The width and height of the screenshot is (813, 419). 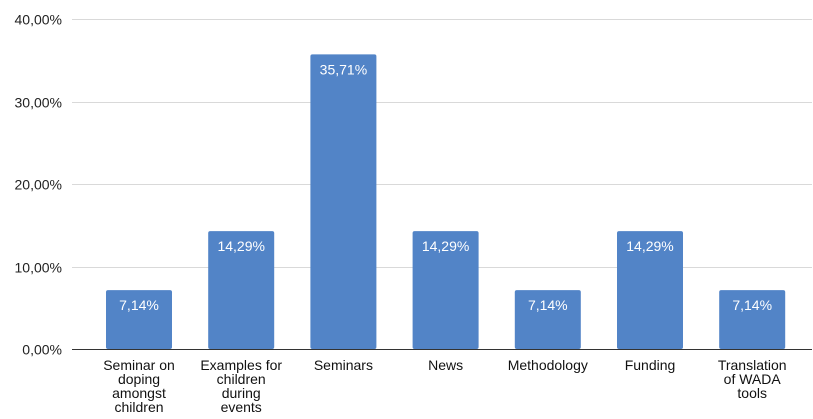 What do you see at coordinates (445, 365) in the screenshot?
I see `x-tick-label: News` at bounding box center [445, 365].